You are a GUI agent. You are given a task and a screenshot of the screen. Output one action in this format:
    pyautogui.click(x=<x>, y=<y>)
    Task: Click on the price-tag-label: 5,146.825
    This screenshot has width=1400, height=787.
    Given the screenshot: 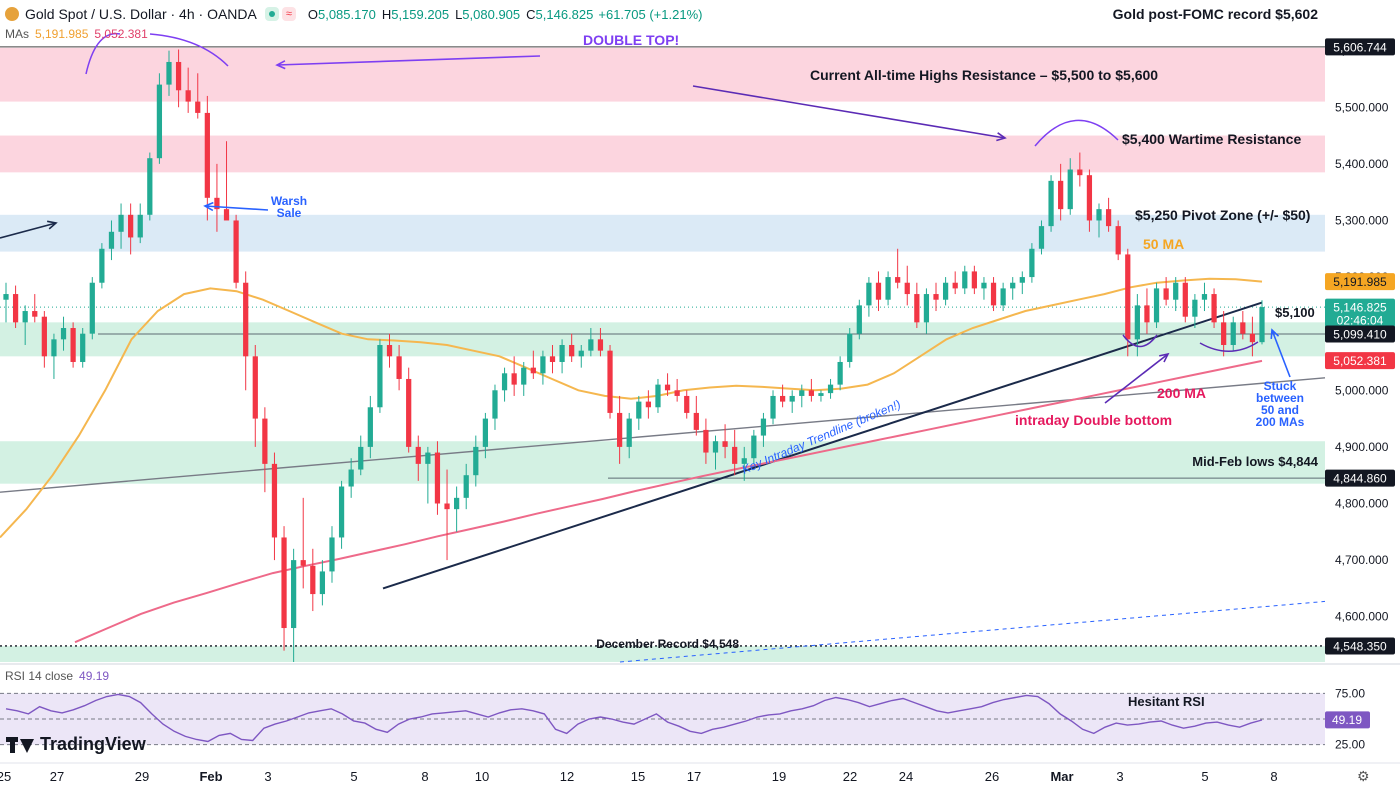 What is the action you would take?
    pyautogui.click(x=1360, y=308)
    